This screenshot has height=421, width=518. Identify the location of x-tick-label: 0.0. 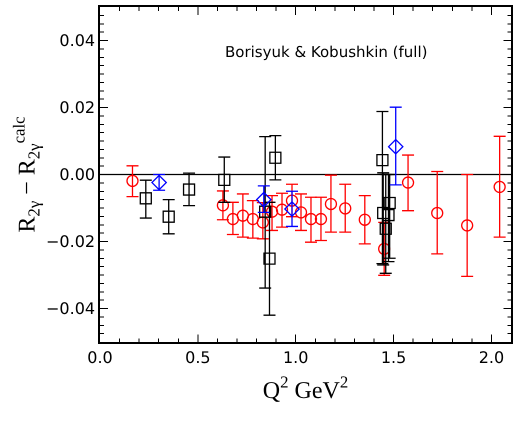
(100, 357).